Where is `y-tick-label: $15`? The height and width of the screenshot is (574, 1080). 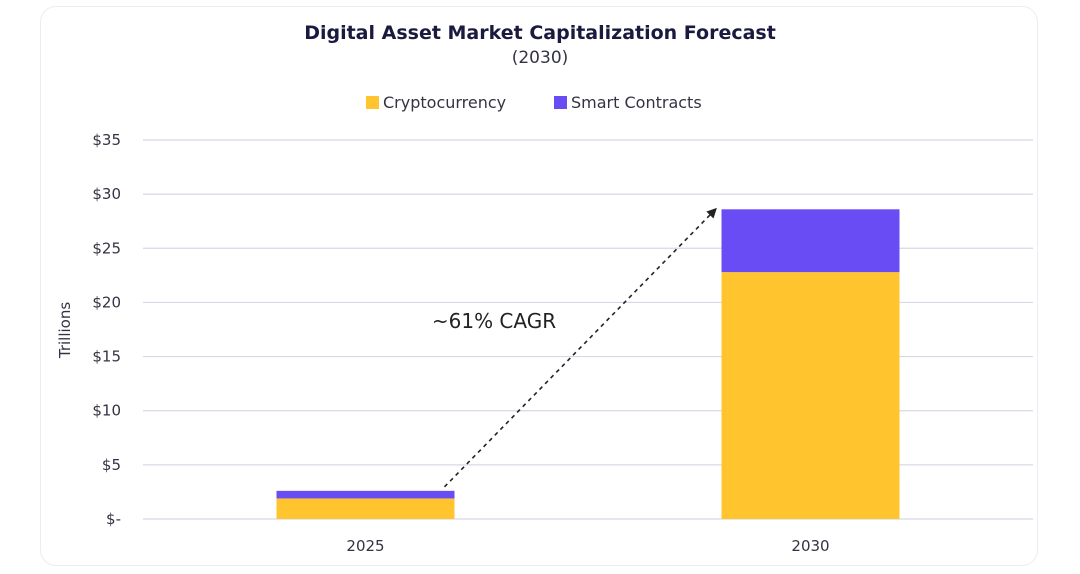 y-tick-label: $15 is located at coordinates (106, 357).